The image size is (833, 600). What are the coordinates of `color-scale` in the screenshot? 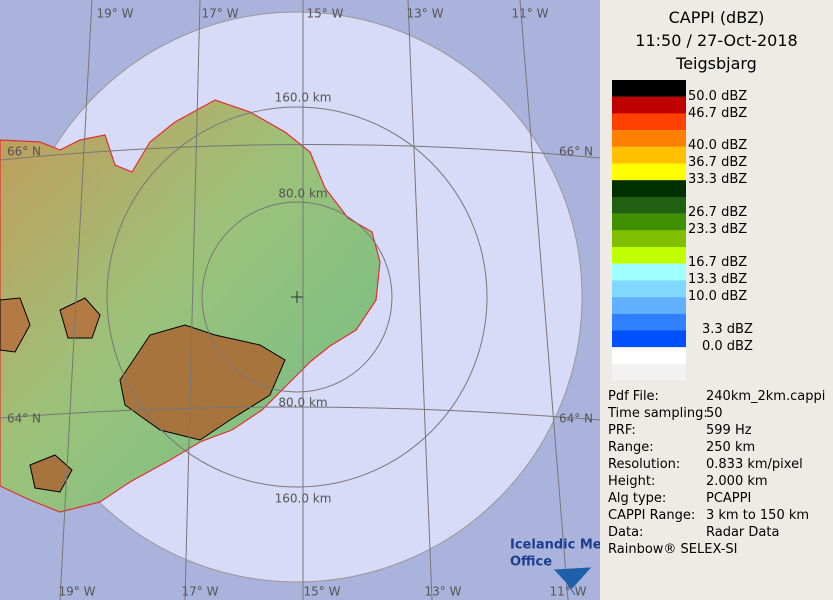 It's located at (649, 230).